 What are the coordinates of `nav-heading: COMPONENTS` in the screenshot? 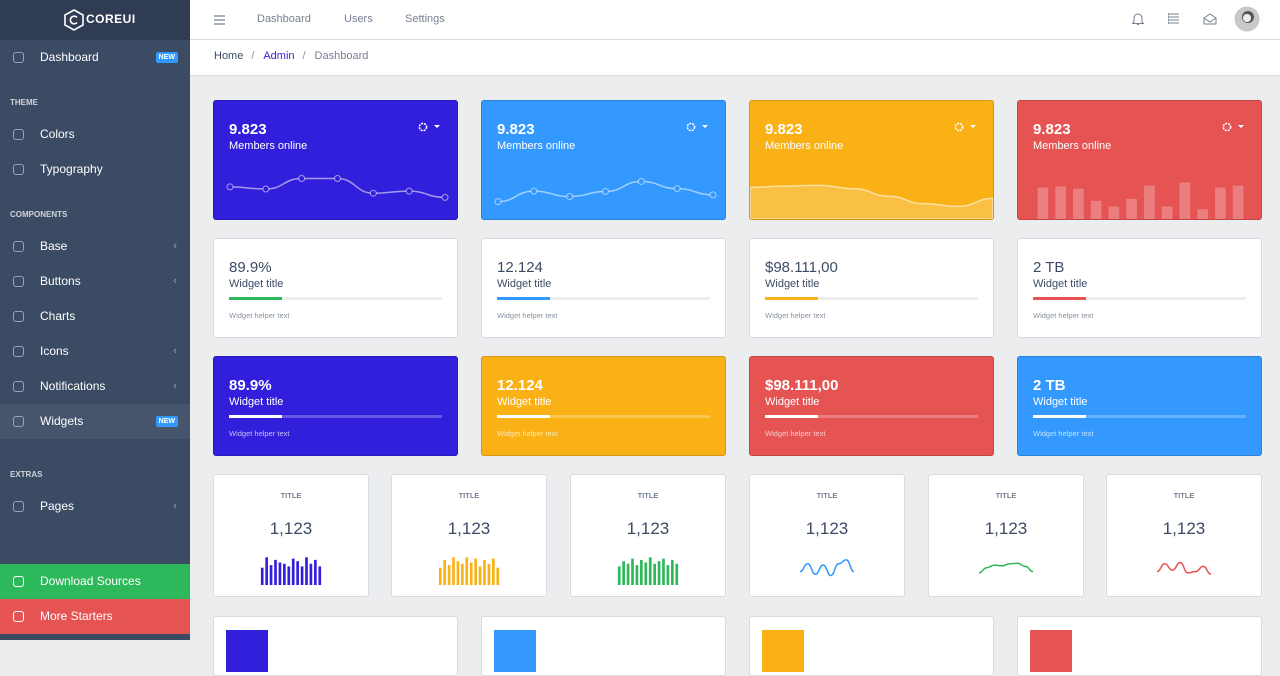 It's located at (39, 214).